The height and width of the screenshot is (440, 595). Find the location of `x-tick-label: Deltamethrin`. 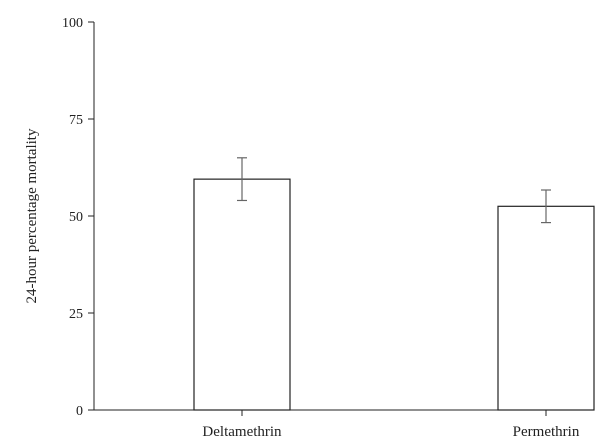

x-tick-label: Deltamethrin is located at coordinates (242, 432).